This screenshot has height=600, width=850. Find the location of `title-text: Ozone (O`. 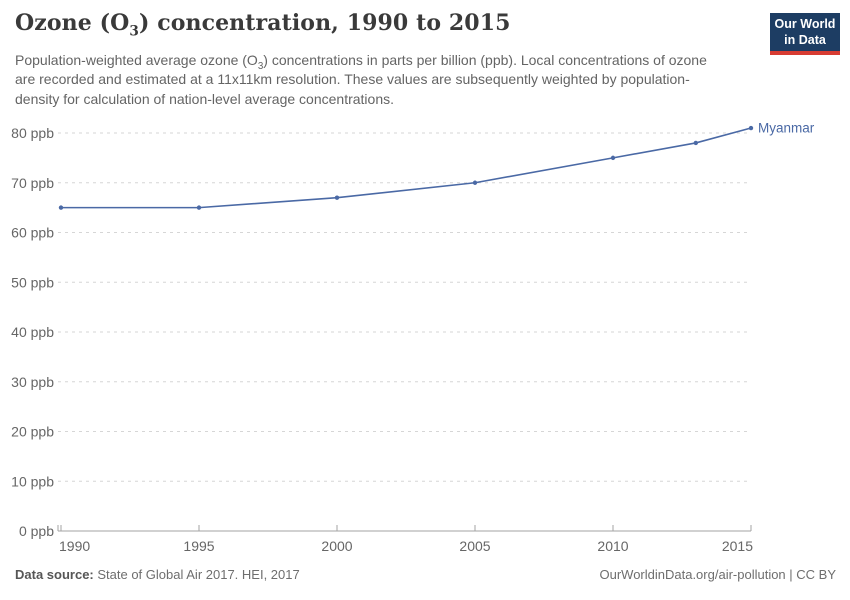

title-text: Ozone (O is located at coordinates (72, 23).